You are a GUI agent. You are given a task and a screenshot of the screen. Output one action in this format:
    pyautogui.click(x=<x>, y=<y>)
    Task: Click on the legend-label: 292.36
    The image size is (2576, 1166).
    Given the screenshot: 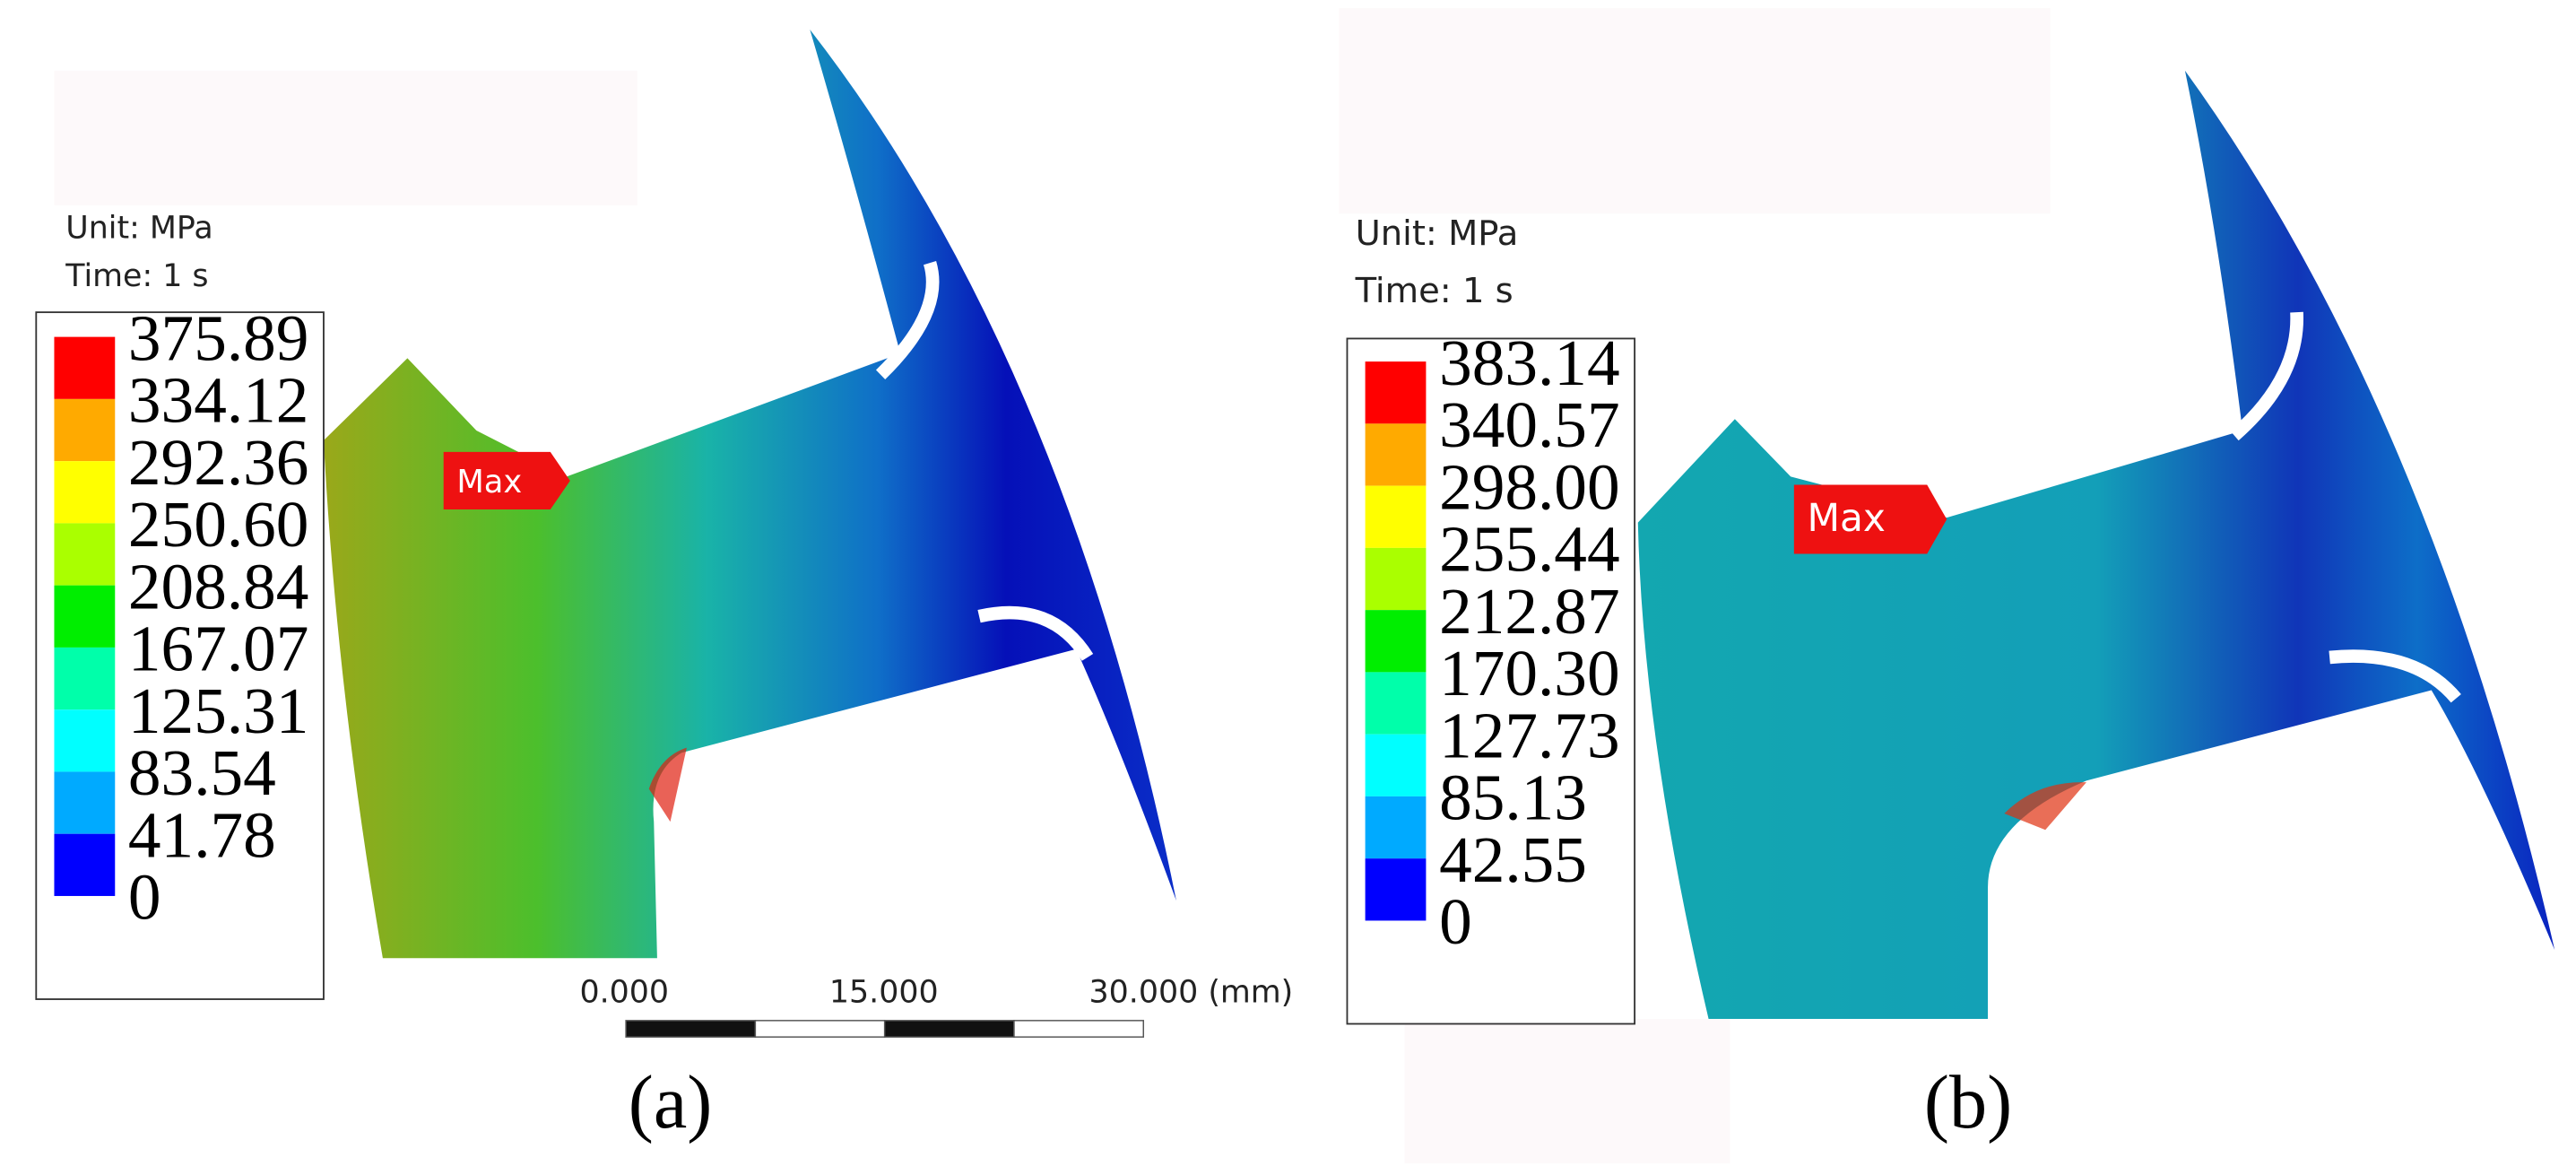 What is the action you would take?
    pyautogui.click(x=218, y=462)
    